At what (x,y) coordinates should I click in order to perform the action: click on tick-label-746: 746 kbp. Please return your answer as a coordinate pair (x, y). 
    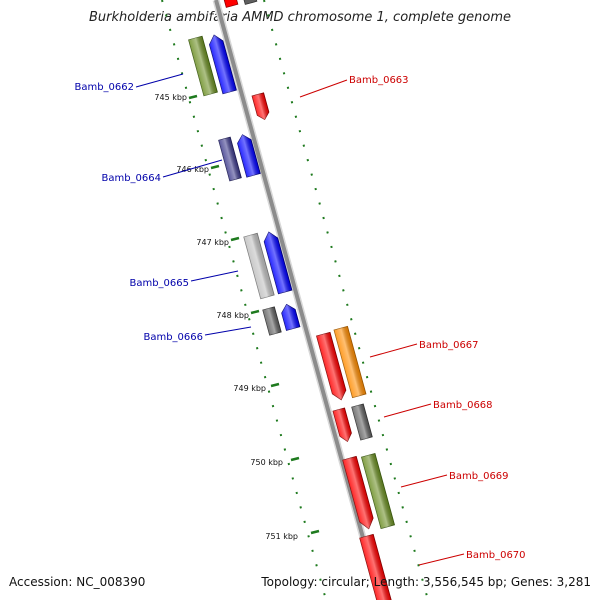
    Looking at the image, I should click on (192, 169).